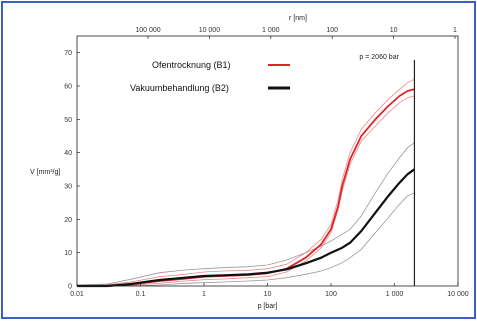 The width and height of the screenshot is (477, 322). I want to click on y-tick-label: 10, so click(68, 253).